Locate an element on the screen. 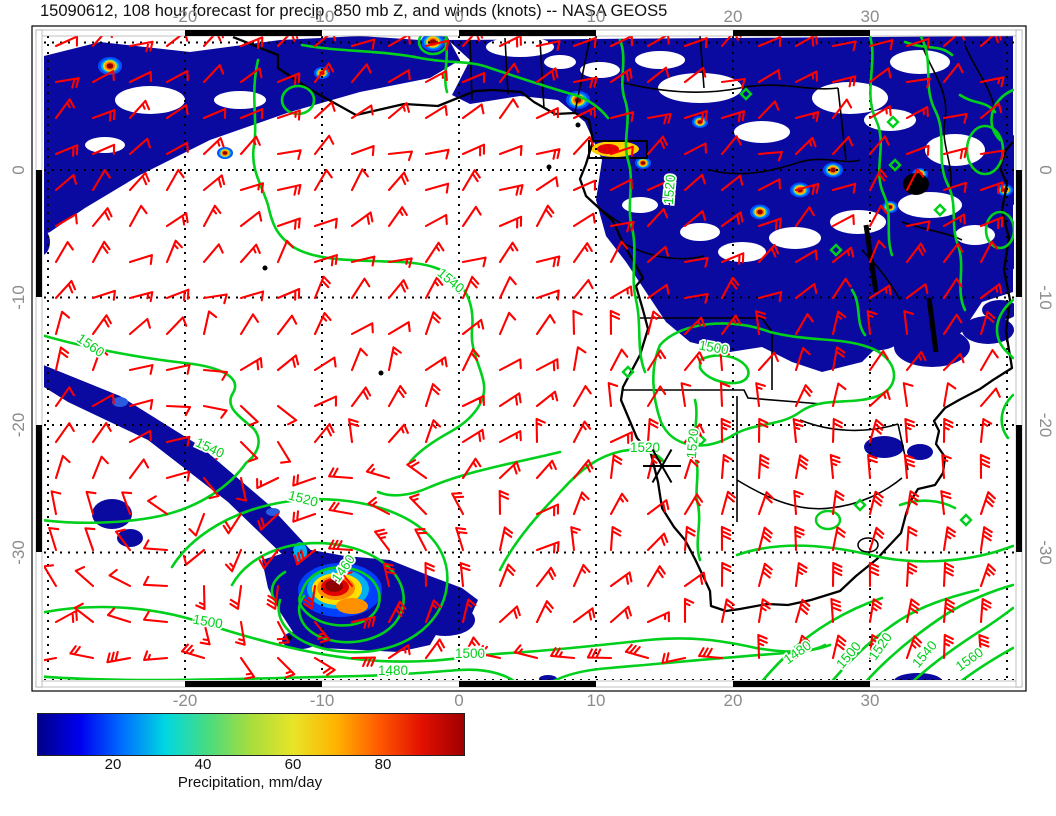 Image resolution: width=1056 pixels, height=816 pixels. contour-label: 1560 is located at coordinates (90, 346).